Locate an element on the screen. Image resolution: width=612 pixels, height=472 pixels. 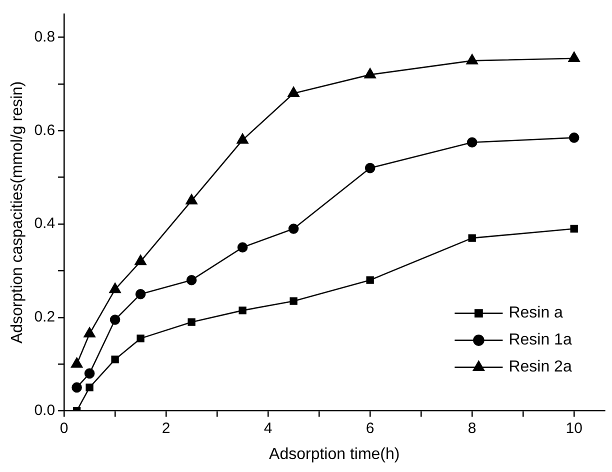
legend-label: Resin a is located at coordinates (536, 313).